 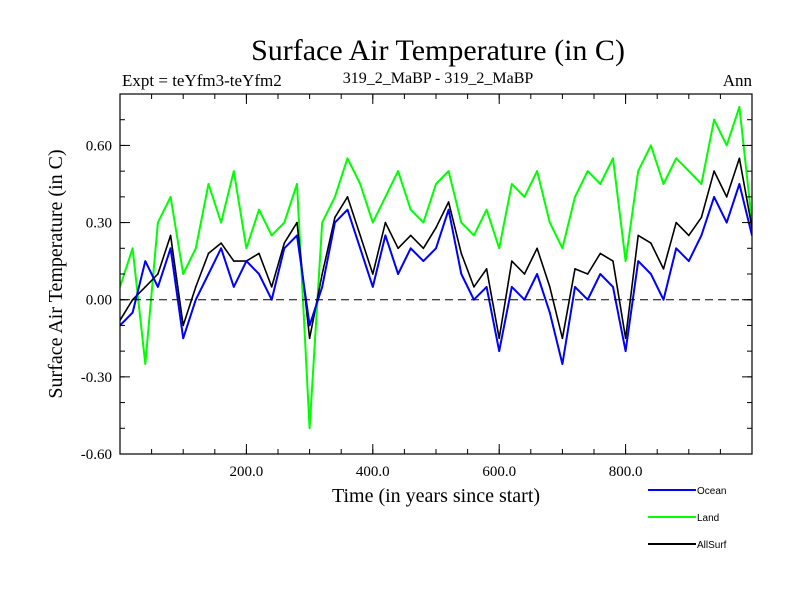 What do you see at coordinates (99, 224) in the screenshot?
I see `y-tick-label: 0.30` at bounding box center [99, 224].